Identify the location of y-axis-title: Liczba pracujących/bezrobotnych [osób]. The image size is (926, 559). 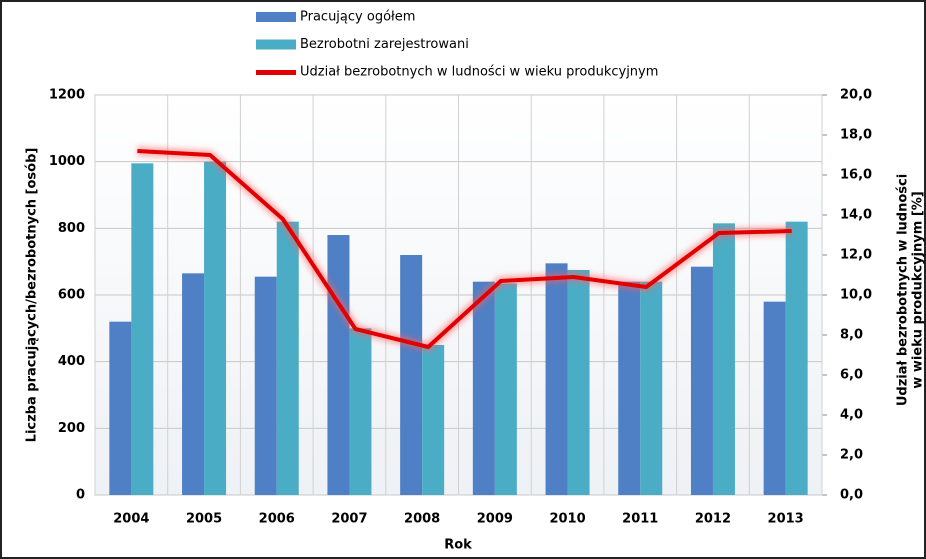
(32, 295).